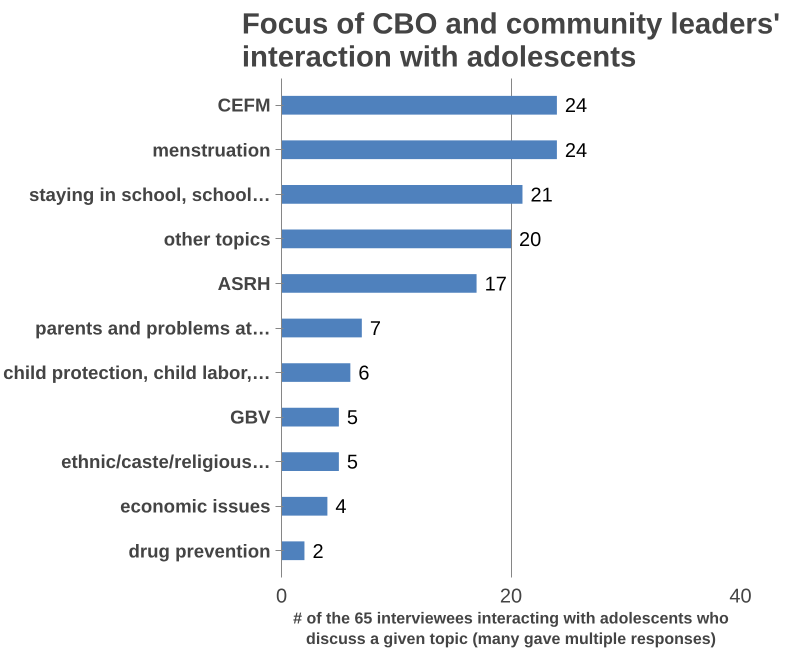  I want to click on x-tick-label: 40, so click(740, 597).